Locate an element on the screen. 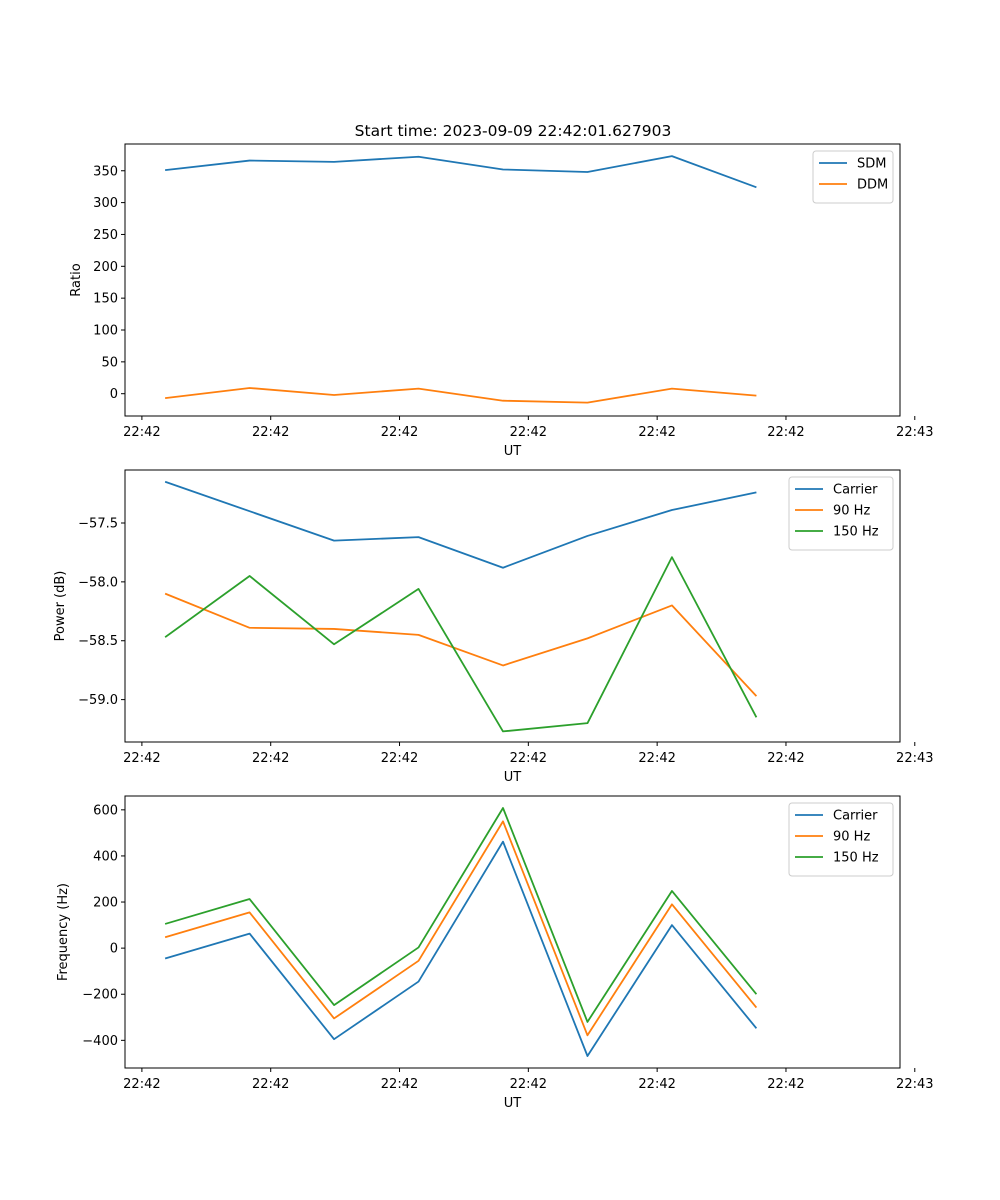 The width and height of the screenshot is (1000, 1200). series-line-sdm is located at coordinates (461, 172).